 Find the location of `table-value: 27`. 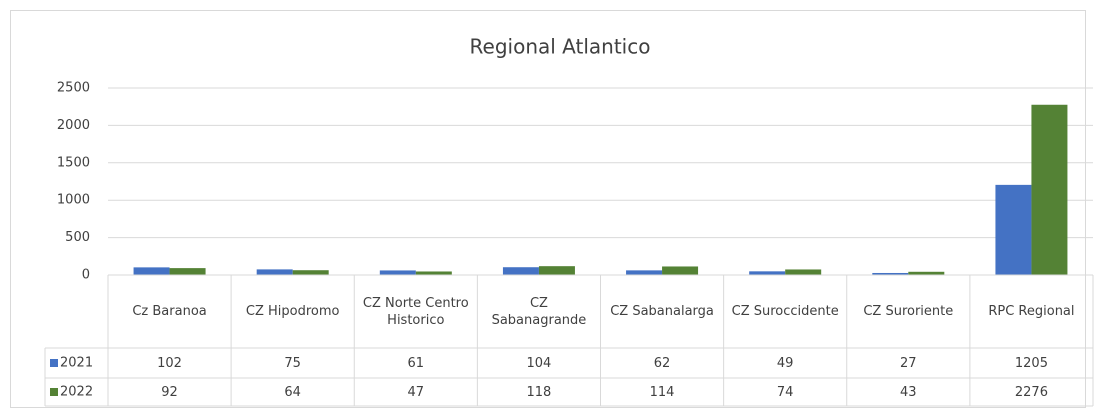

table-value: 27 is located at coordinates (908, 363).